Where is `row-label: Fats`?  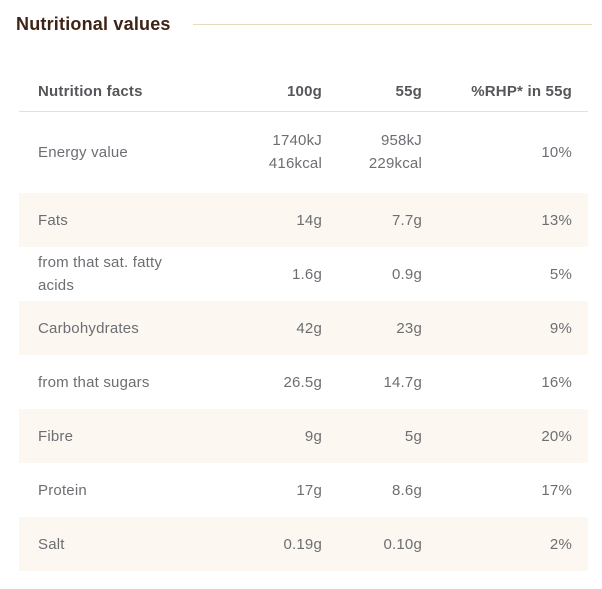
row-label: Fats is located at coordinates (53, 220).